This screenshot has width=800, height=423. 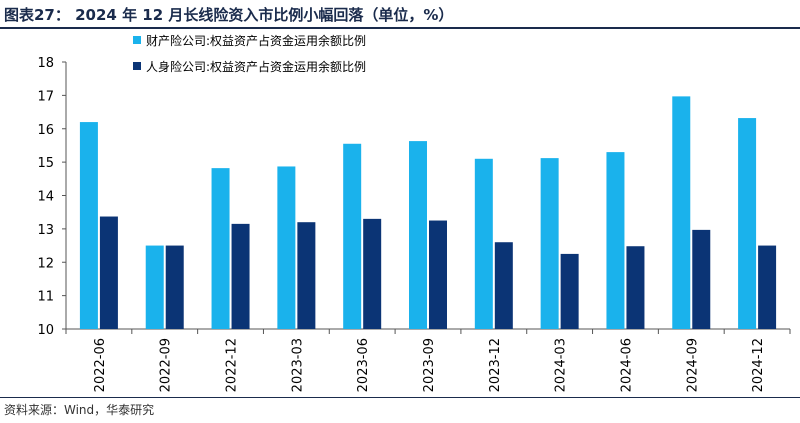 I want to click on y-tick-label: 13, so click(x=45, y=230).